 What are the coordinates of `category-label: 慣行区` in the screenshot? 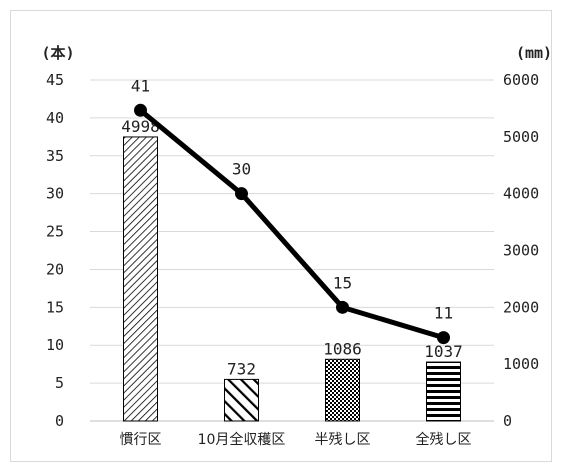 It's located at (141, 439).